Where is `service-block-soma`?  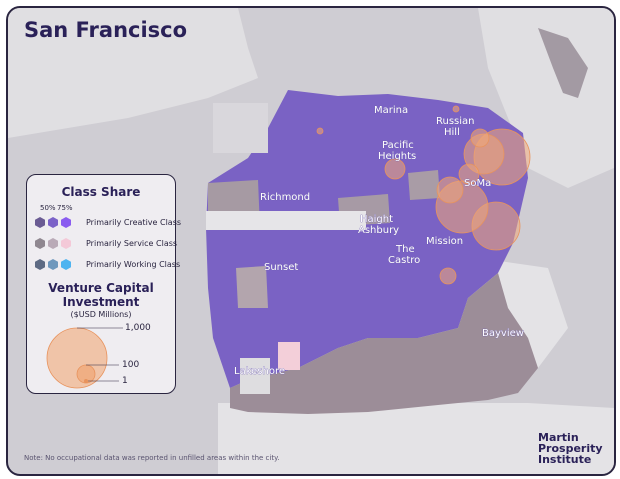
service-block-soma is located at coordinates (424, 185).